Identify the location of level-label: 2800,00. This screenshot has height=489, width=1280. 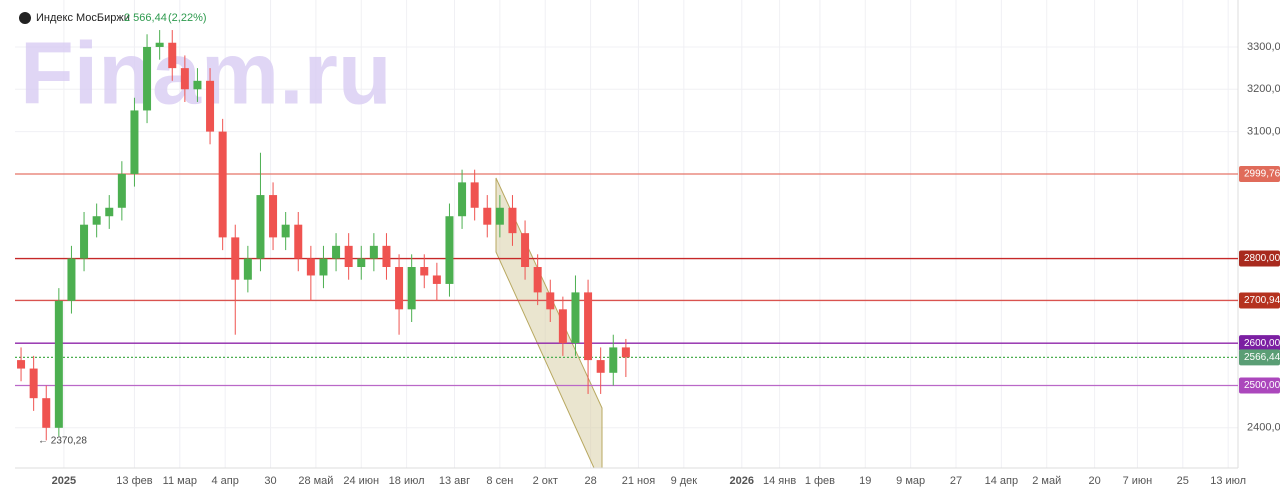
(1262, 258).